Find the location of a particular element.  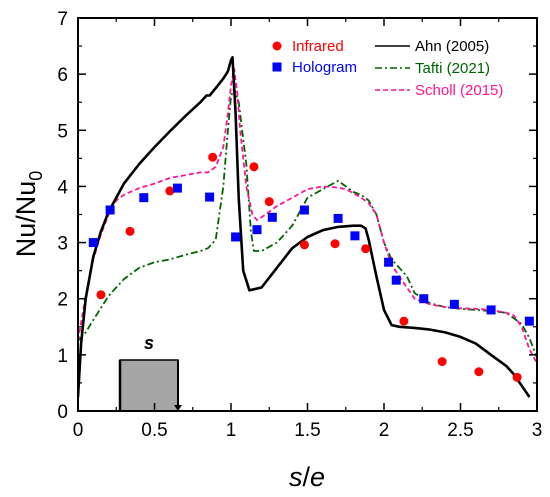

legend-hologram-label: Hologram is located at coordinates (324, 67).